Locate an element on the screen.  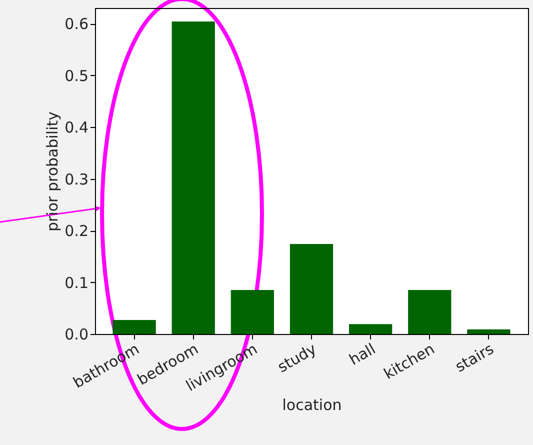
y-tick-label: 0.2 is located at coordinates (76, 231).